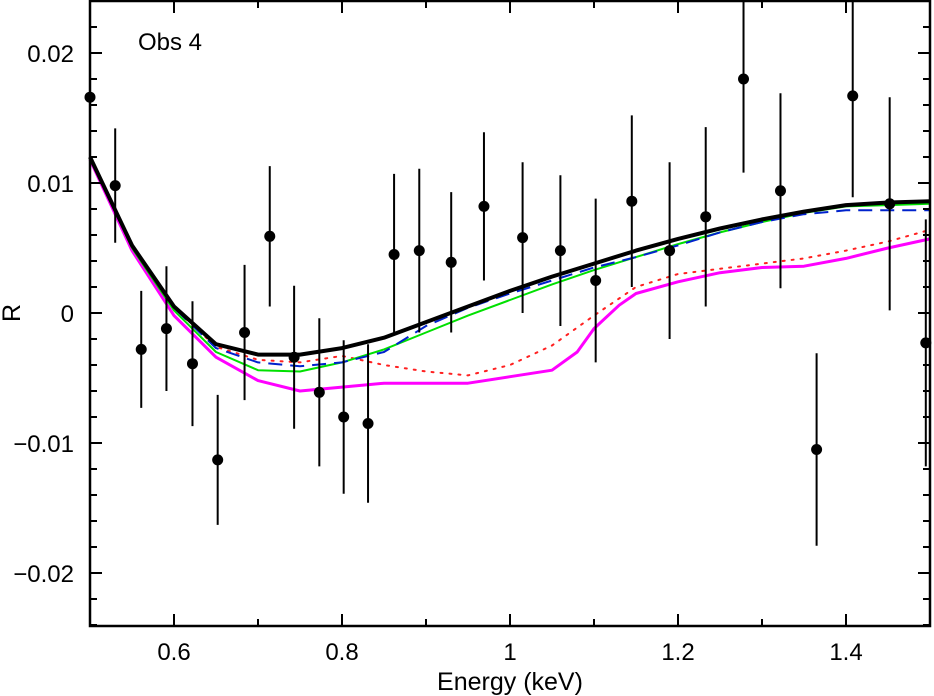 The image size is (934, 696). Describe the element at coordinates (845, 652) in the screenshot. I see `x-tick-label: 1.4` at that location.